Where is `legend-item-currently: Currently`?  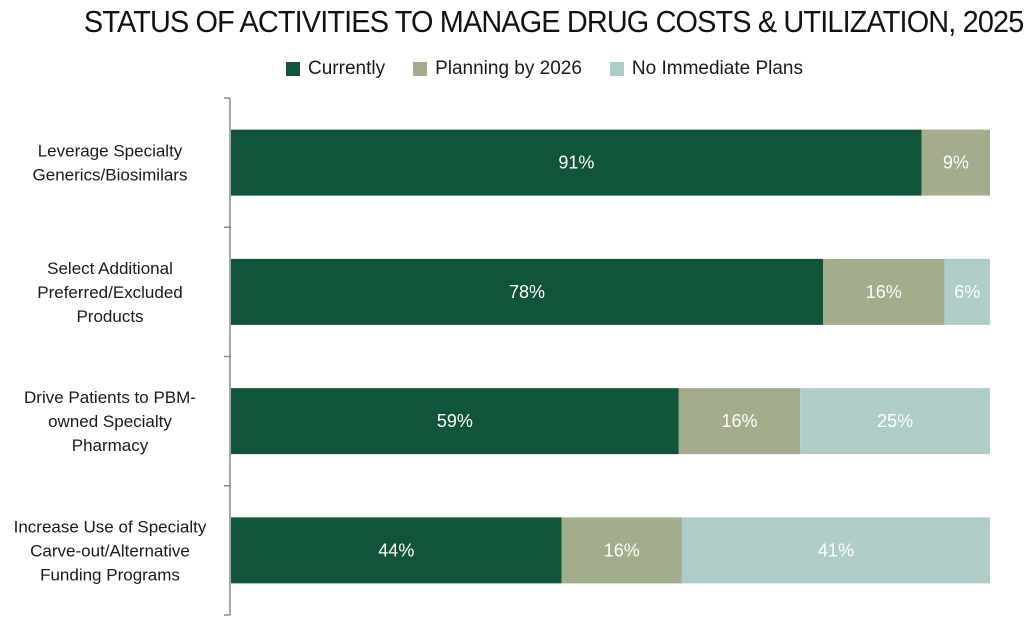 legend-item-currently: Currently is located at coordinates (335, 69).